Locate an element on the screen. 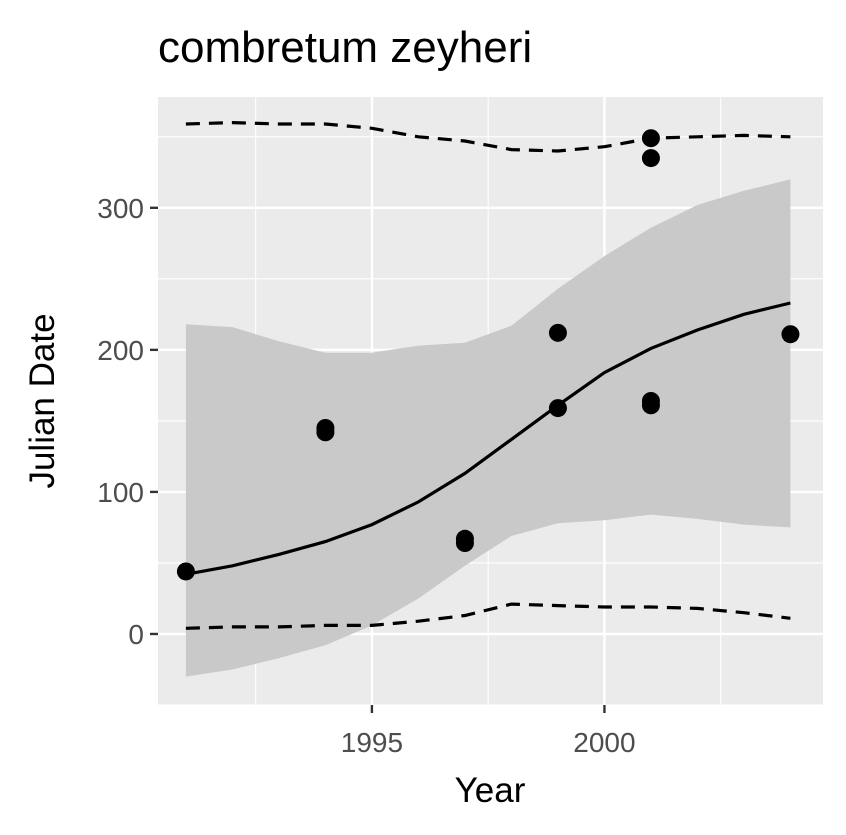  y-tick-label-0: 0 is located at coordinates (136, 634).